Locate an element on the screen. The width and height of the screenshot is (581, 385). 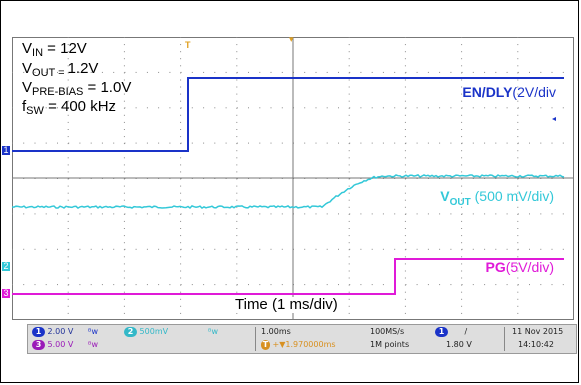
ch2-scale-readout: 2 500mV is located at coordinates (146, 332).